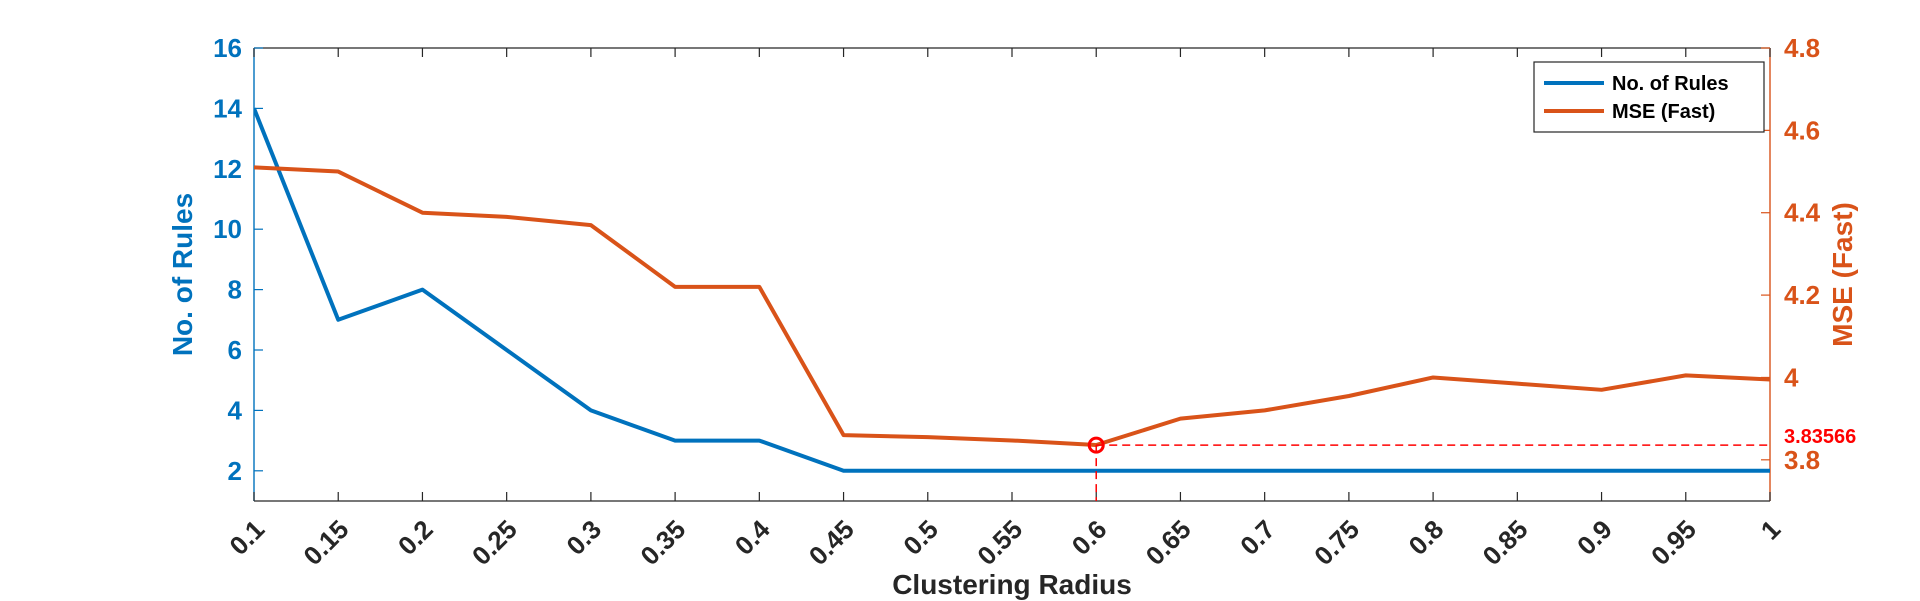 This screenshot has height=601, width=1920. What do you see at coordinates (1168, 542) in the screenshot?
I see `x-tick-label: 0.65` at bounding box center [1168, 542].